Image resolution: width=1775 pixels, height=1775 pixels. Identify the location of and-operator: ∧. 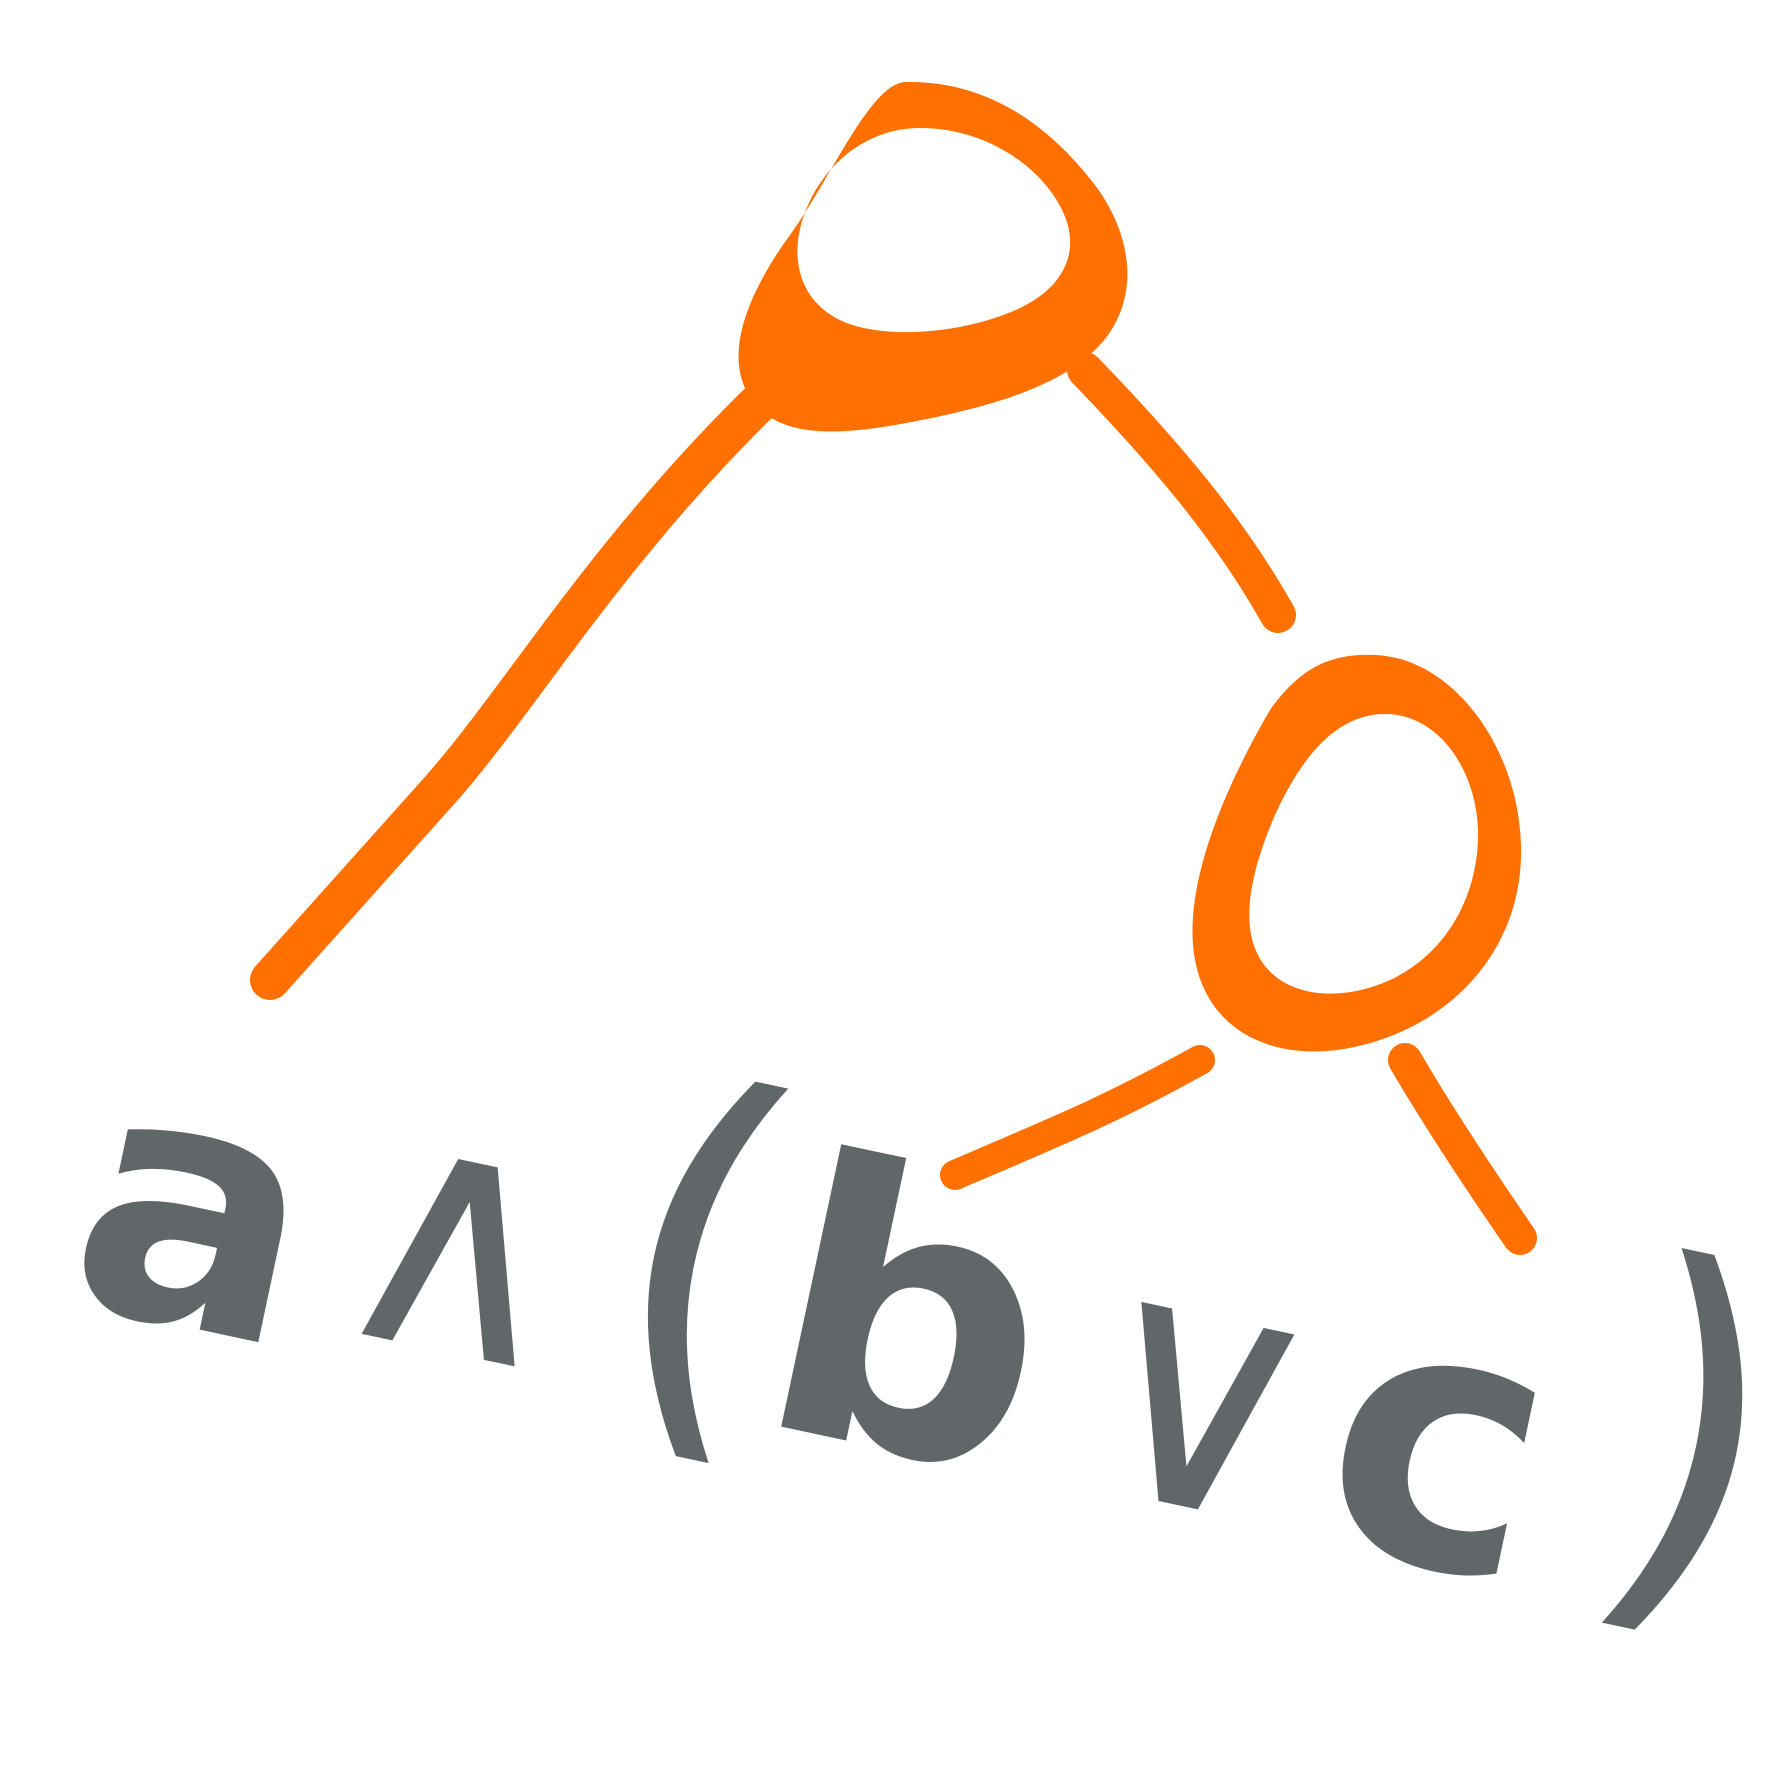
(462, 1239).